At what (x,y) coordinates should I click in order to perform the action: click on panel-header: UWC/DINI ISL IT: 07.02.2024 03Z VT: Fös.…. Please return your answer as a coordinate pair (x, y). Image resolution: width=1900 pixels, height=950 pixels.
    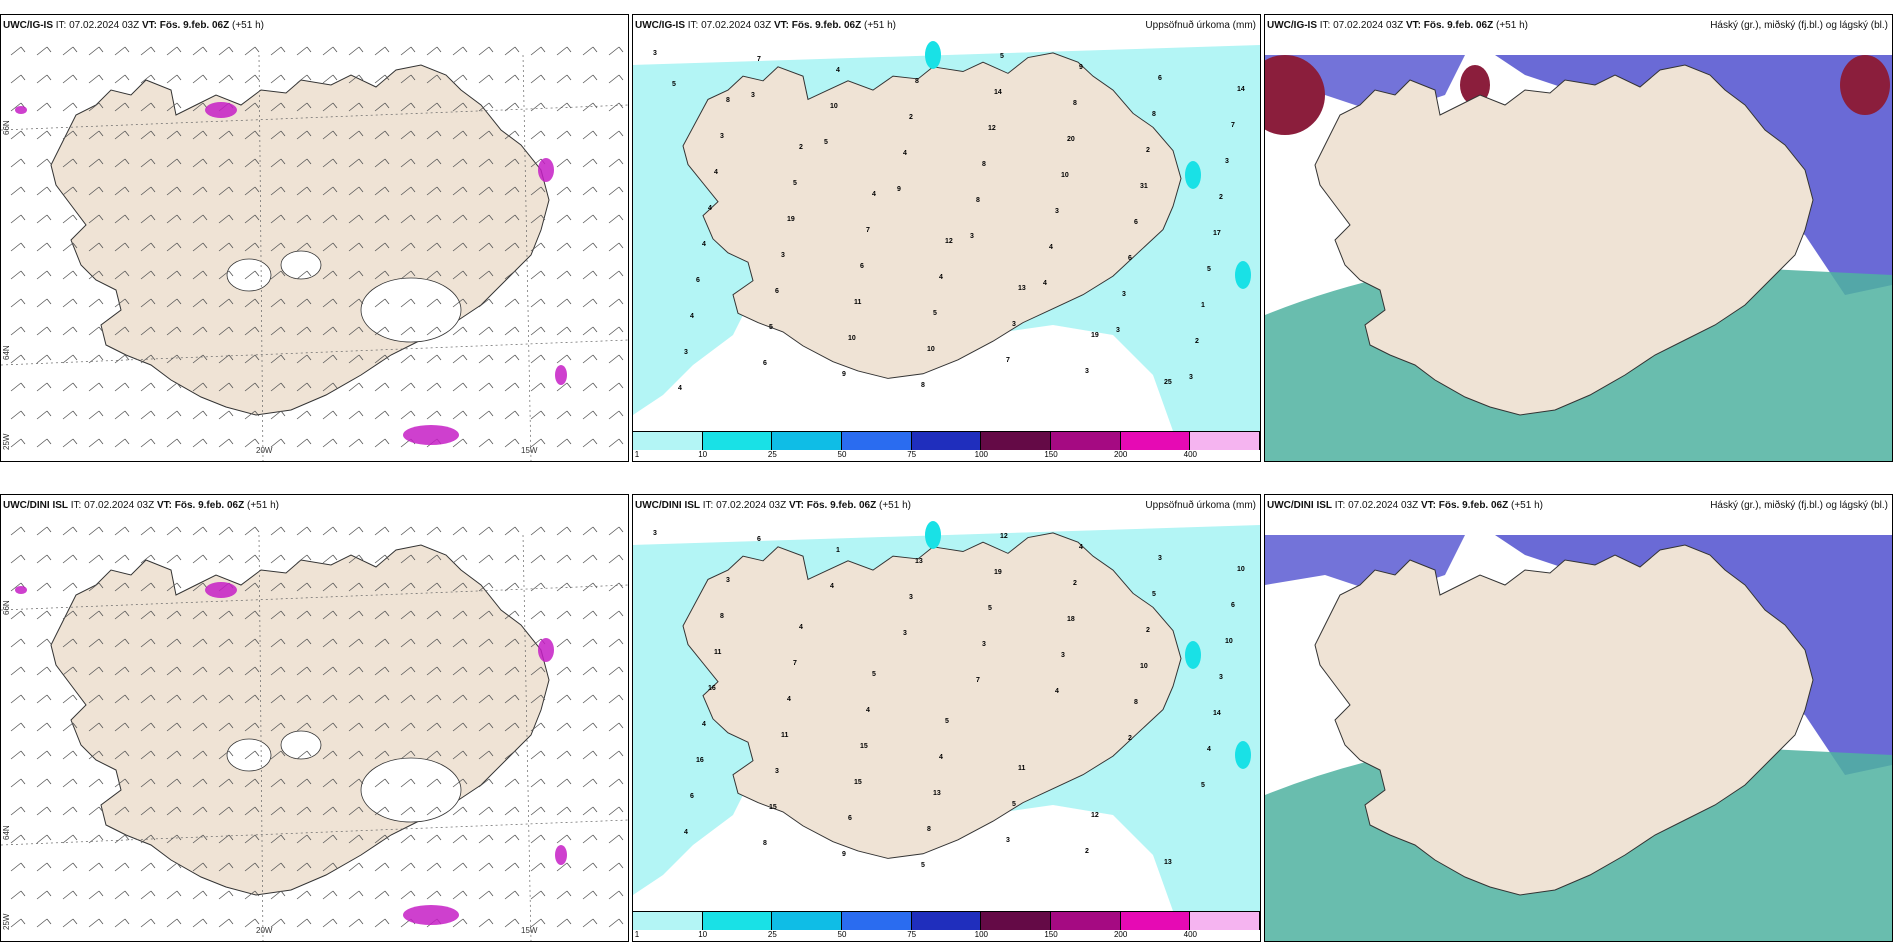
    Looking at the image, I should click on (1577, 506).